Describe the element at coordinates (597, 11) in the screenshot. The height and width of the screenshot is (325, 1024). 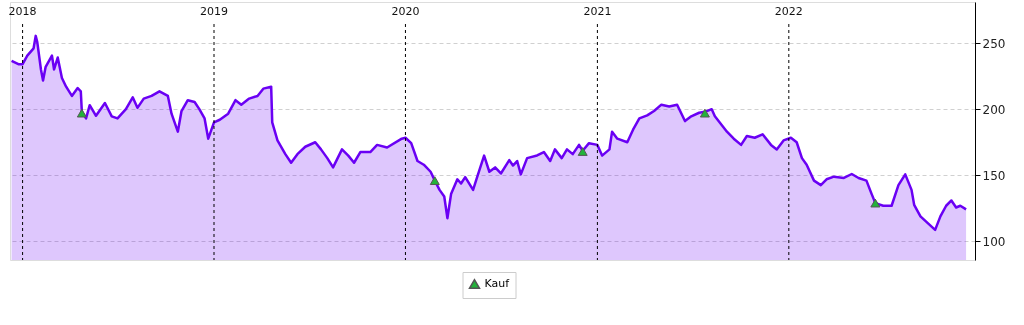
I see `x-tick-label: 2021` at that location.